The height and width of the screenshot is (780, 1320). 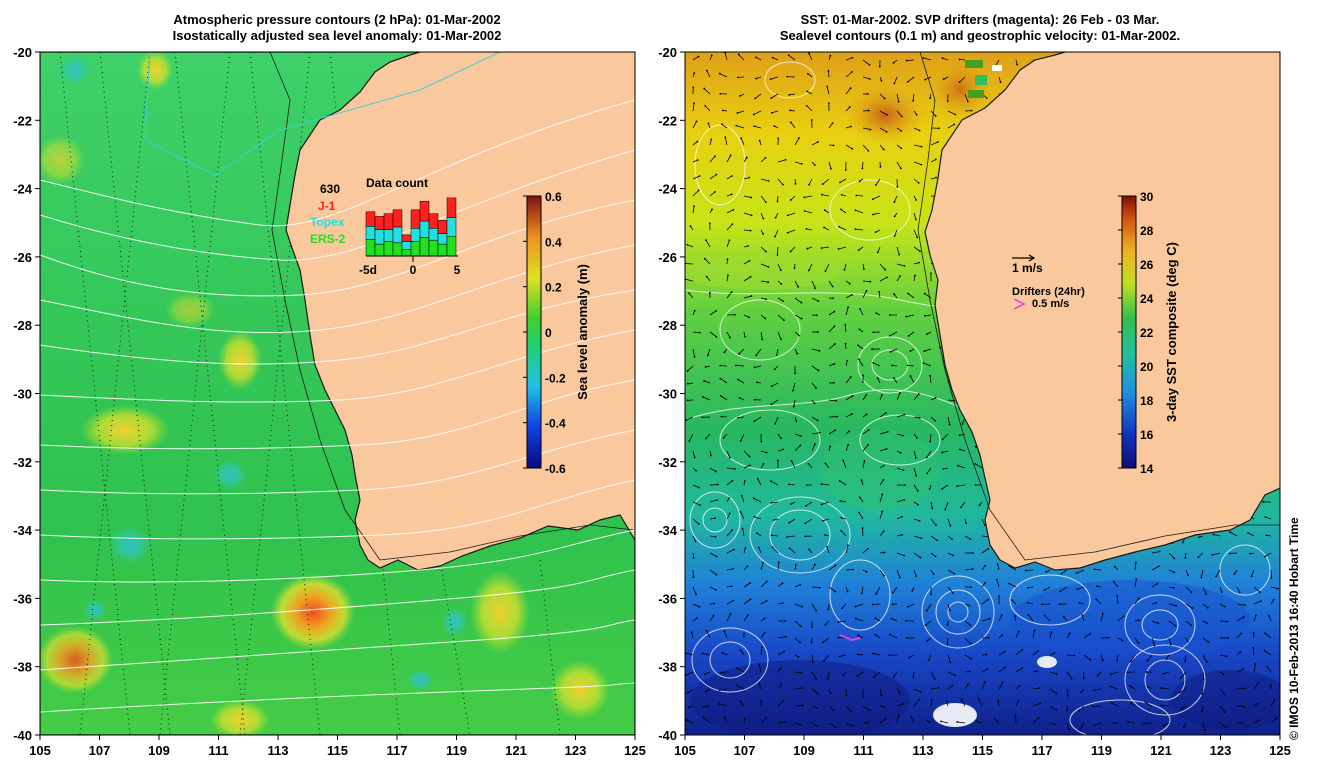 I want to click on x-tick-label: 107, so click(x=100, y=750).